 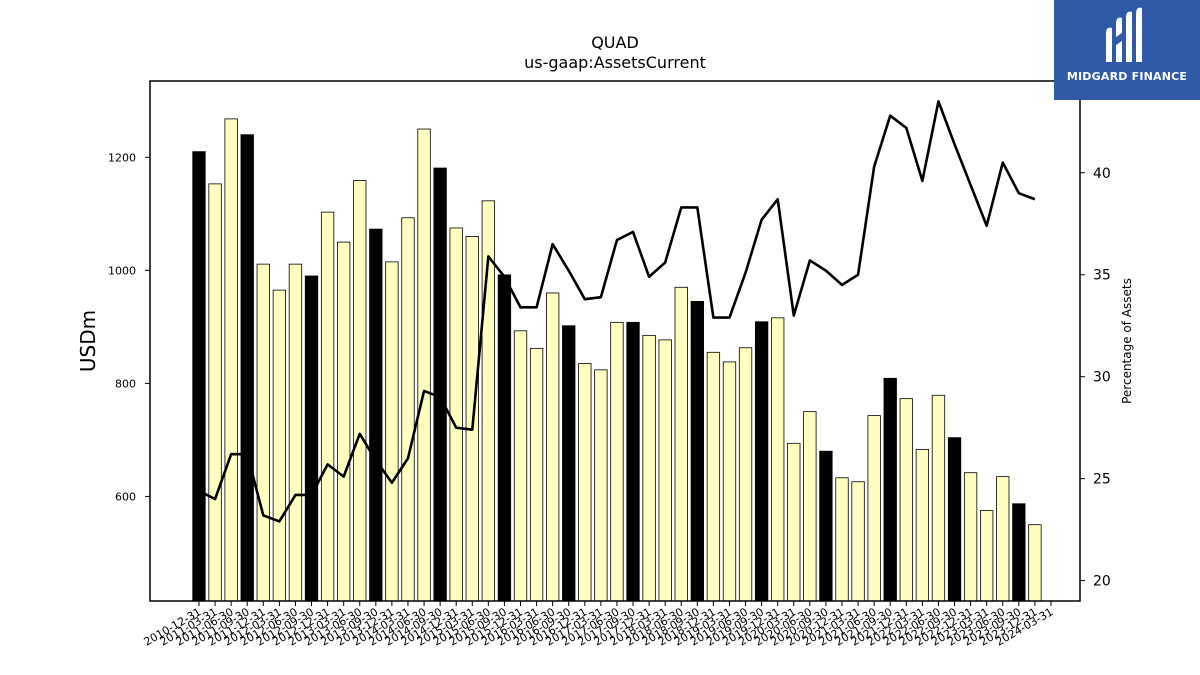 I want to click on y-tick-label: 800, so click(x=125, y=383).